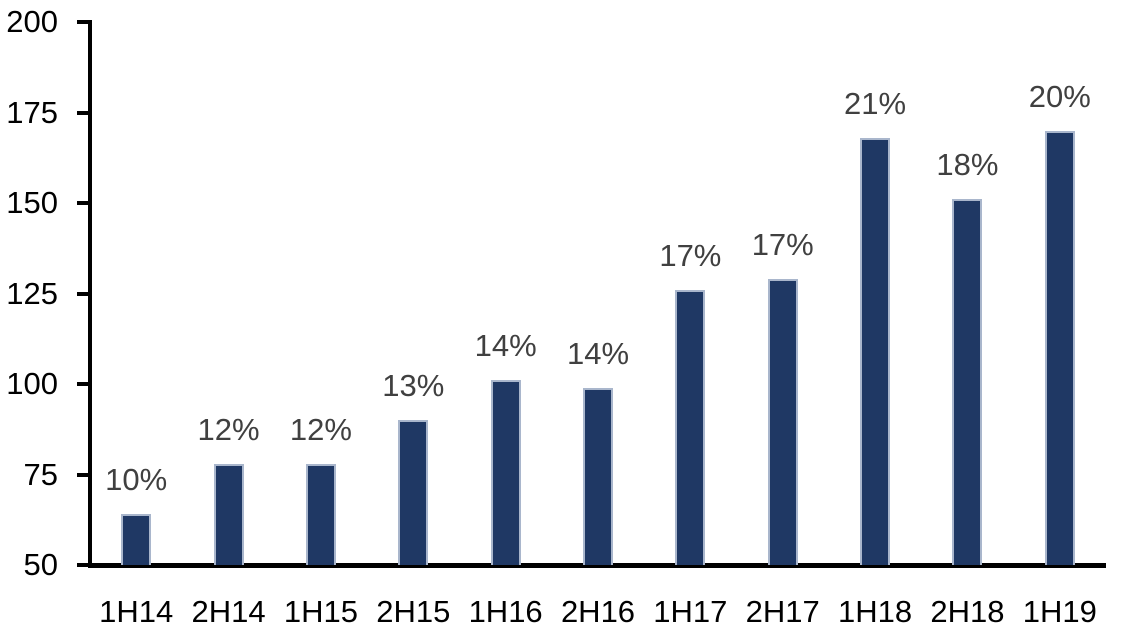 Image resolution: width=1129 pixels, height=641 pixels. Describe the element at coordinates (597, 565) in the screenshot. I see `x-axis-line` at that location.